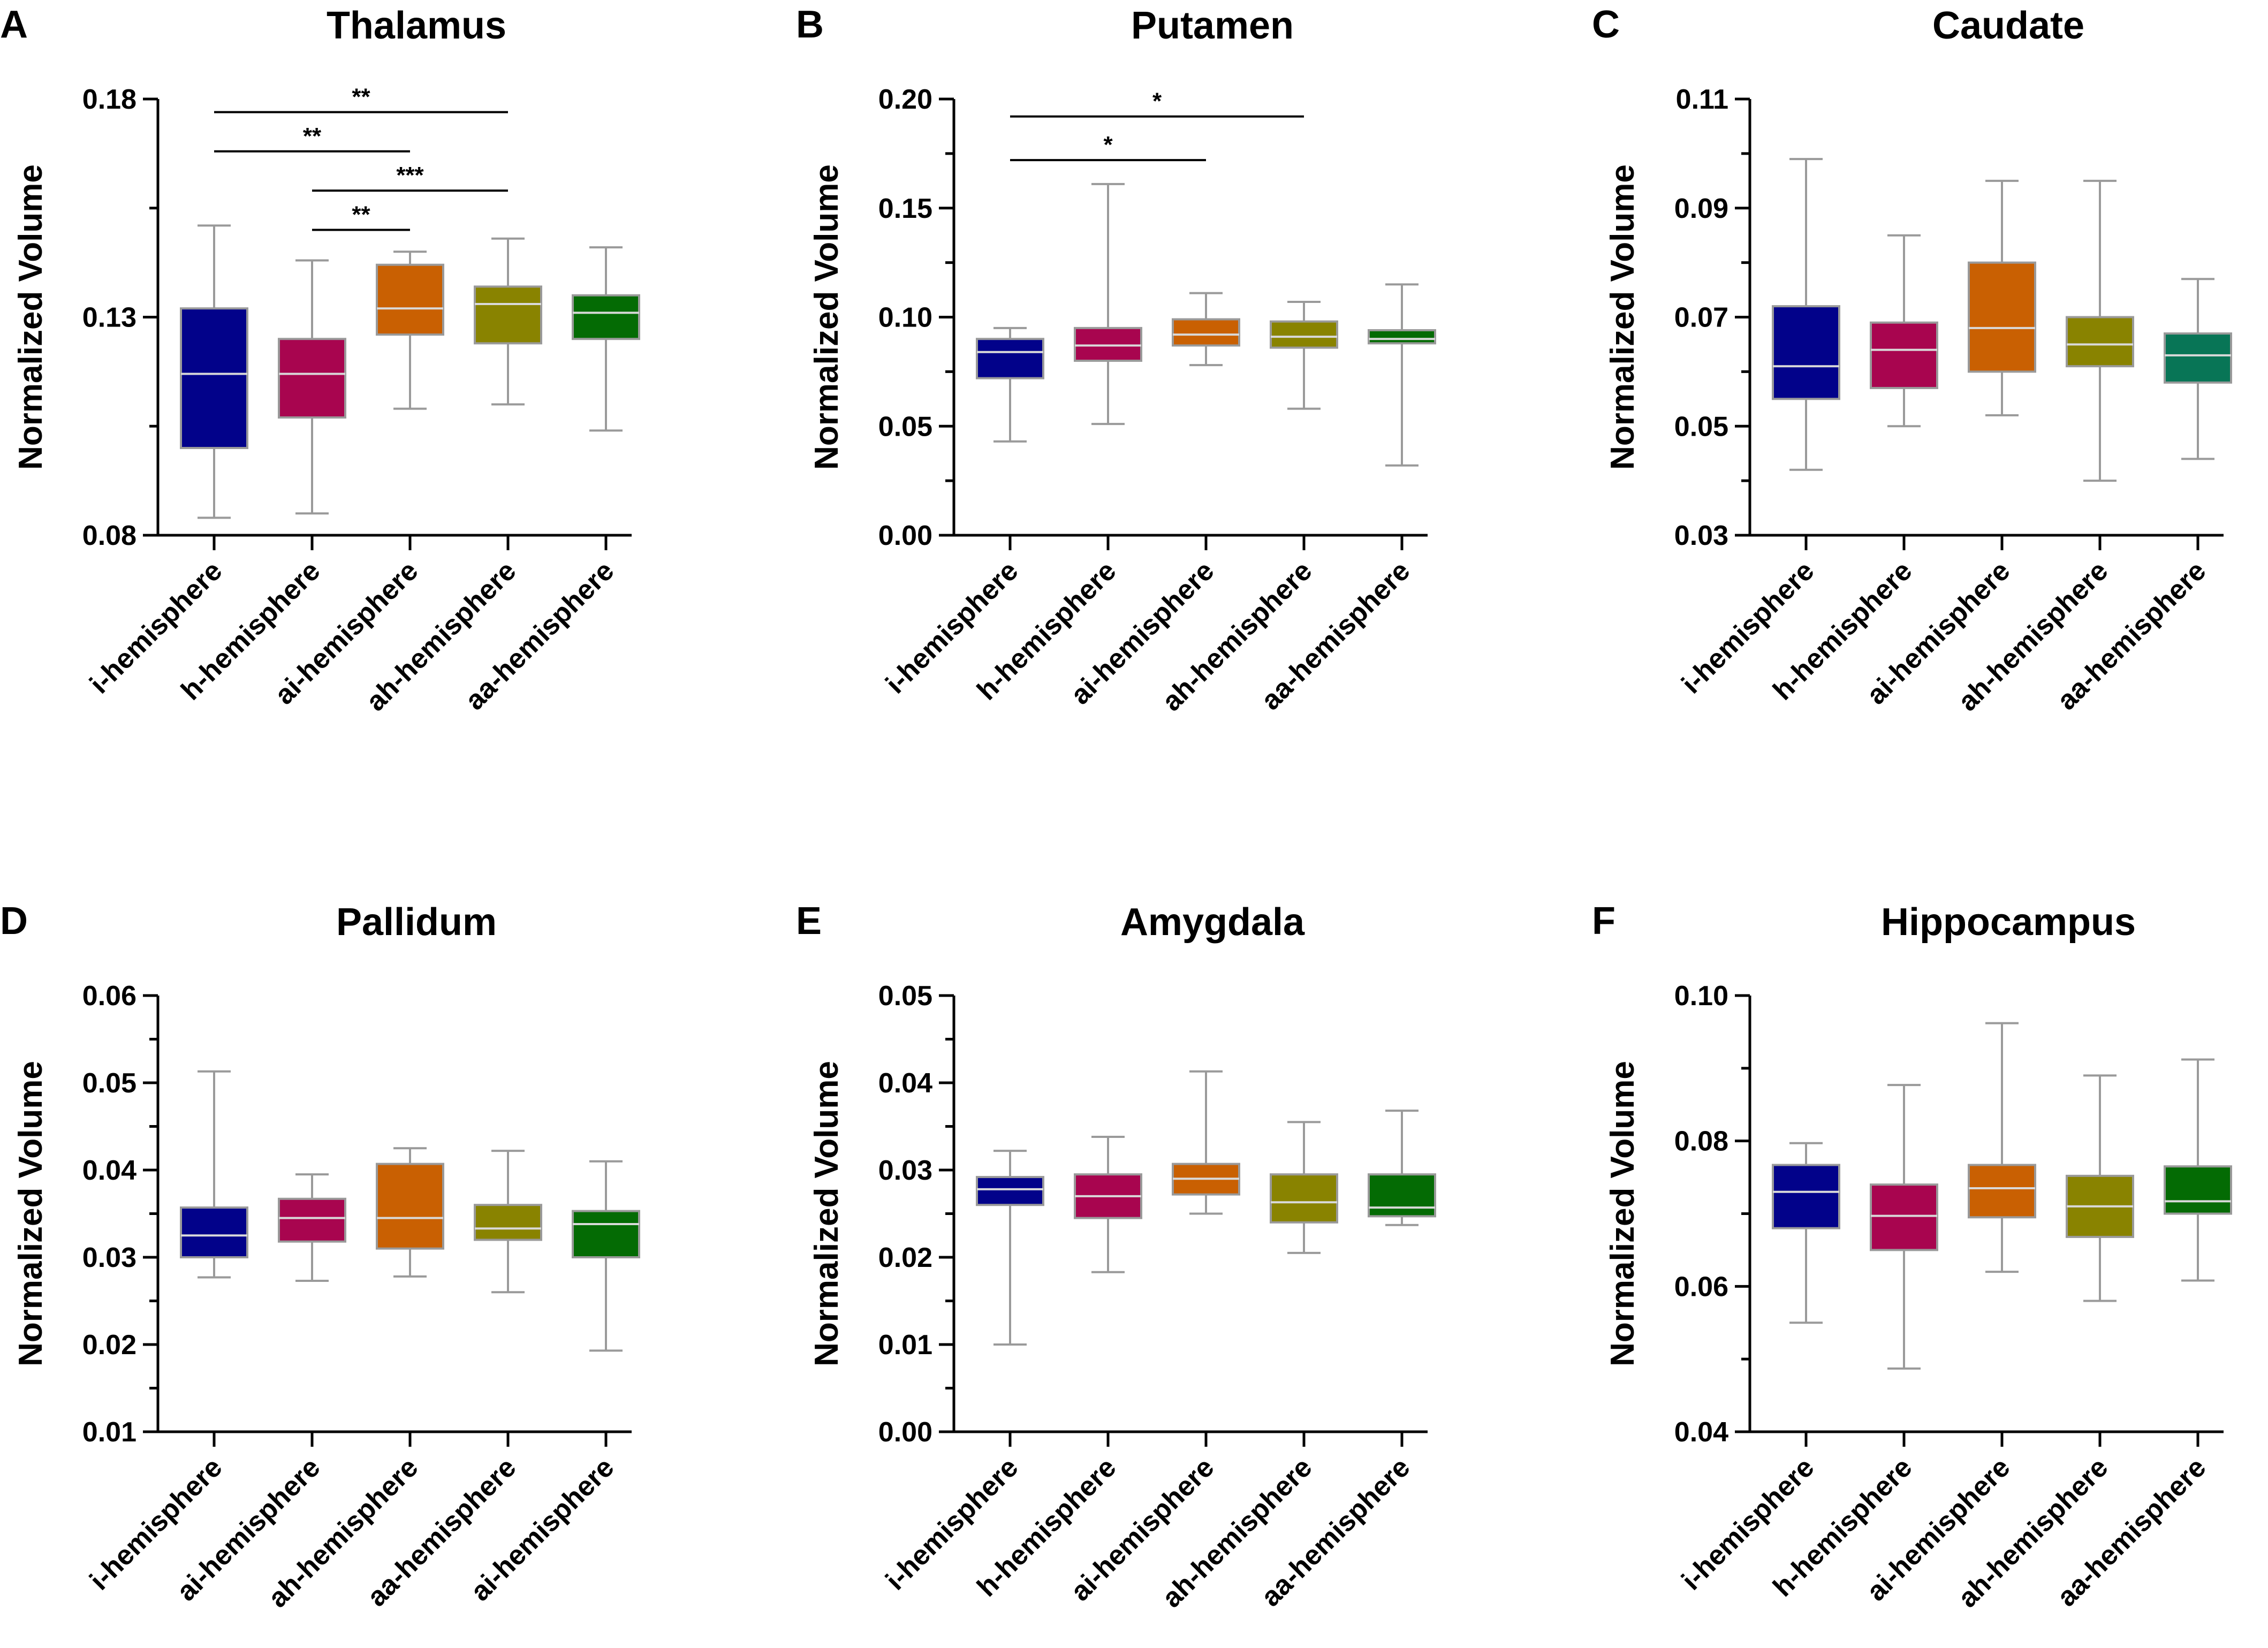 This screenshot has height=1648, width=2268. What do you see at coordinates (14, 922) in the screenshot?
I see `panel-letter: D` at bounding box center [14, 922].